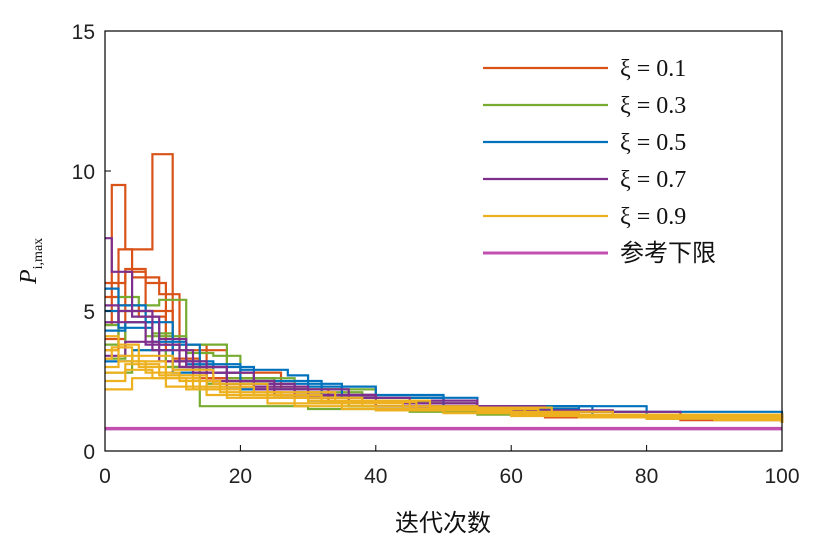  Describe the element at coordinates (653, 180) in the screenshot. I see `legend-label: ξ = 0.7` at that location.